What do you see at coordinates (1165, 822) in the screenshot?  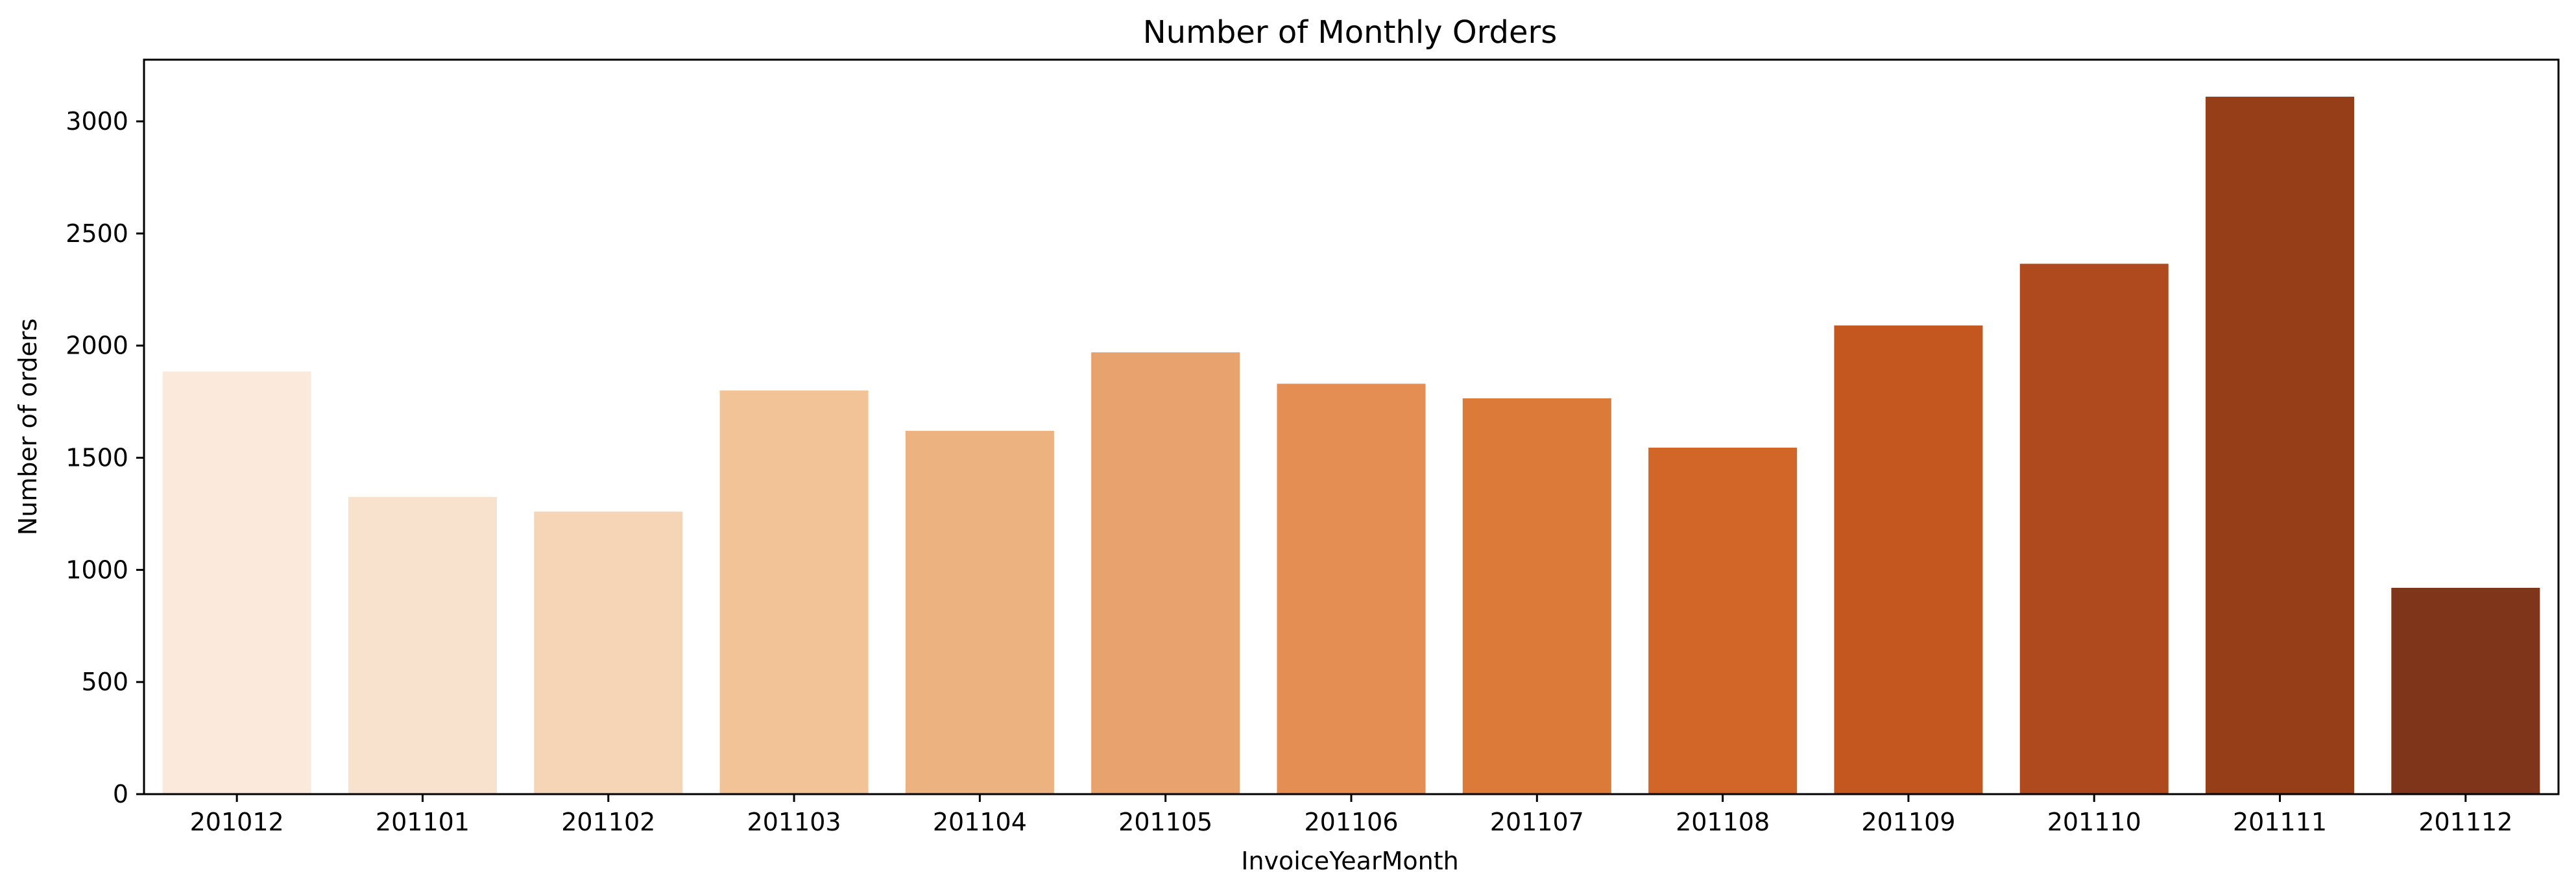 I see `x-tick-label: 201105` at bounding box center [1165, 822].